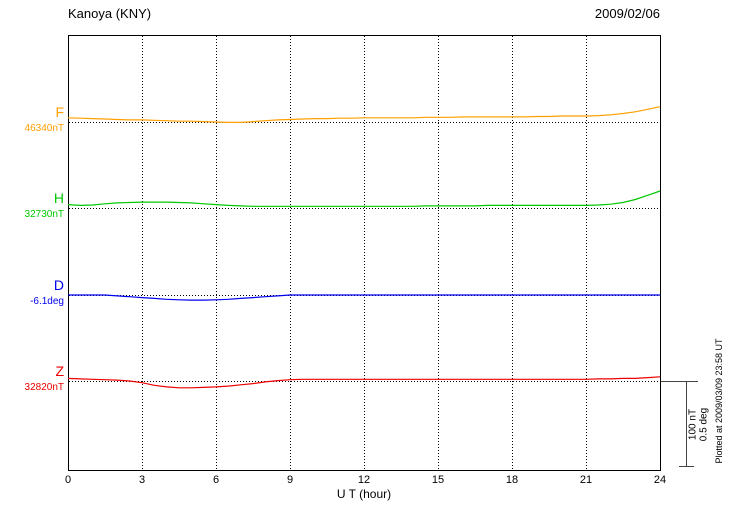 This screenshot has width=730, height=520. What do you see at coordinates (719, 401) in the screenshot?
I see `plotted-at-note: Plotted at 2009/03/09 23:58 UT` at bounding box center [719, 401].